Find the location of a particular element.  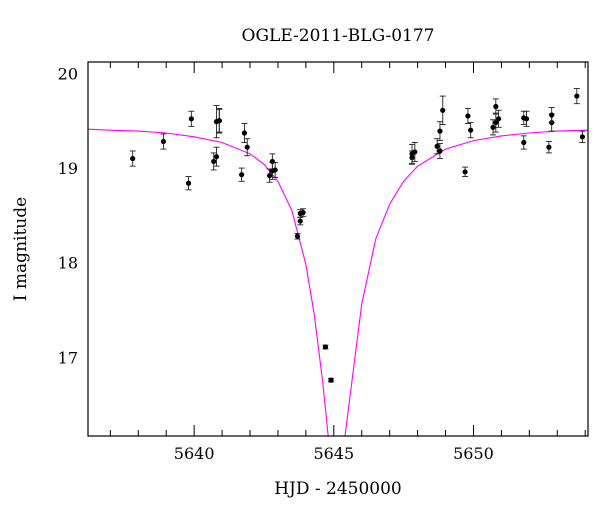

y-tick-label: 17 is located at coordinates (68, 357).